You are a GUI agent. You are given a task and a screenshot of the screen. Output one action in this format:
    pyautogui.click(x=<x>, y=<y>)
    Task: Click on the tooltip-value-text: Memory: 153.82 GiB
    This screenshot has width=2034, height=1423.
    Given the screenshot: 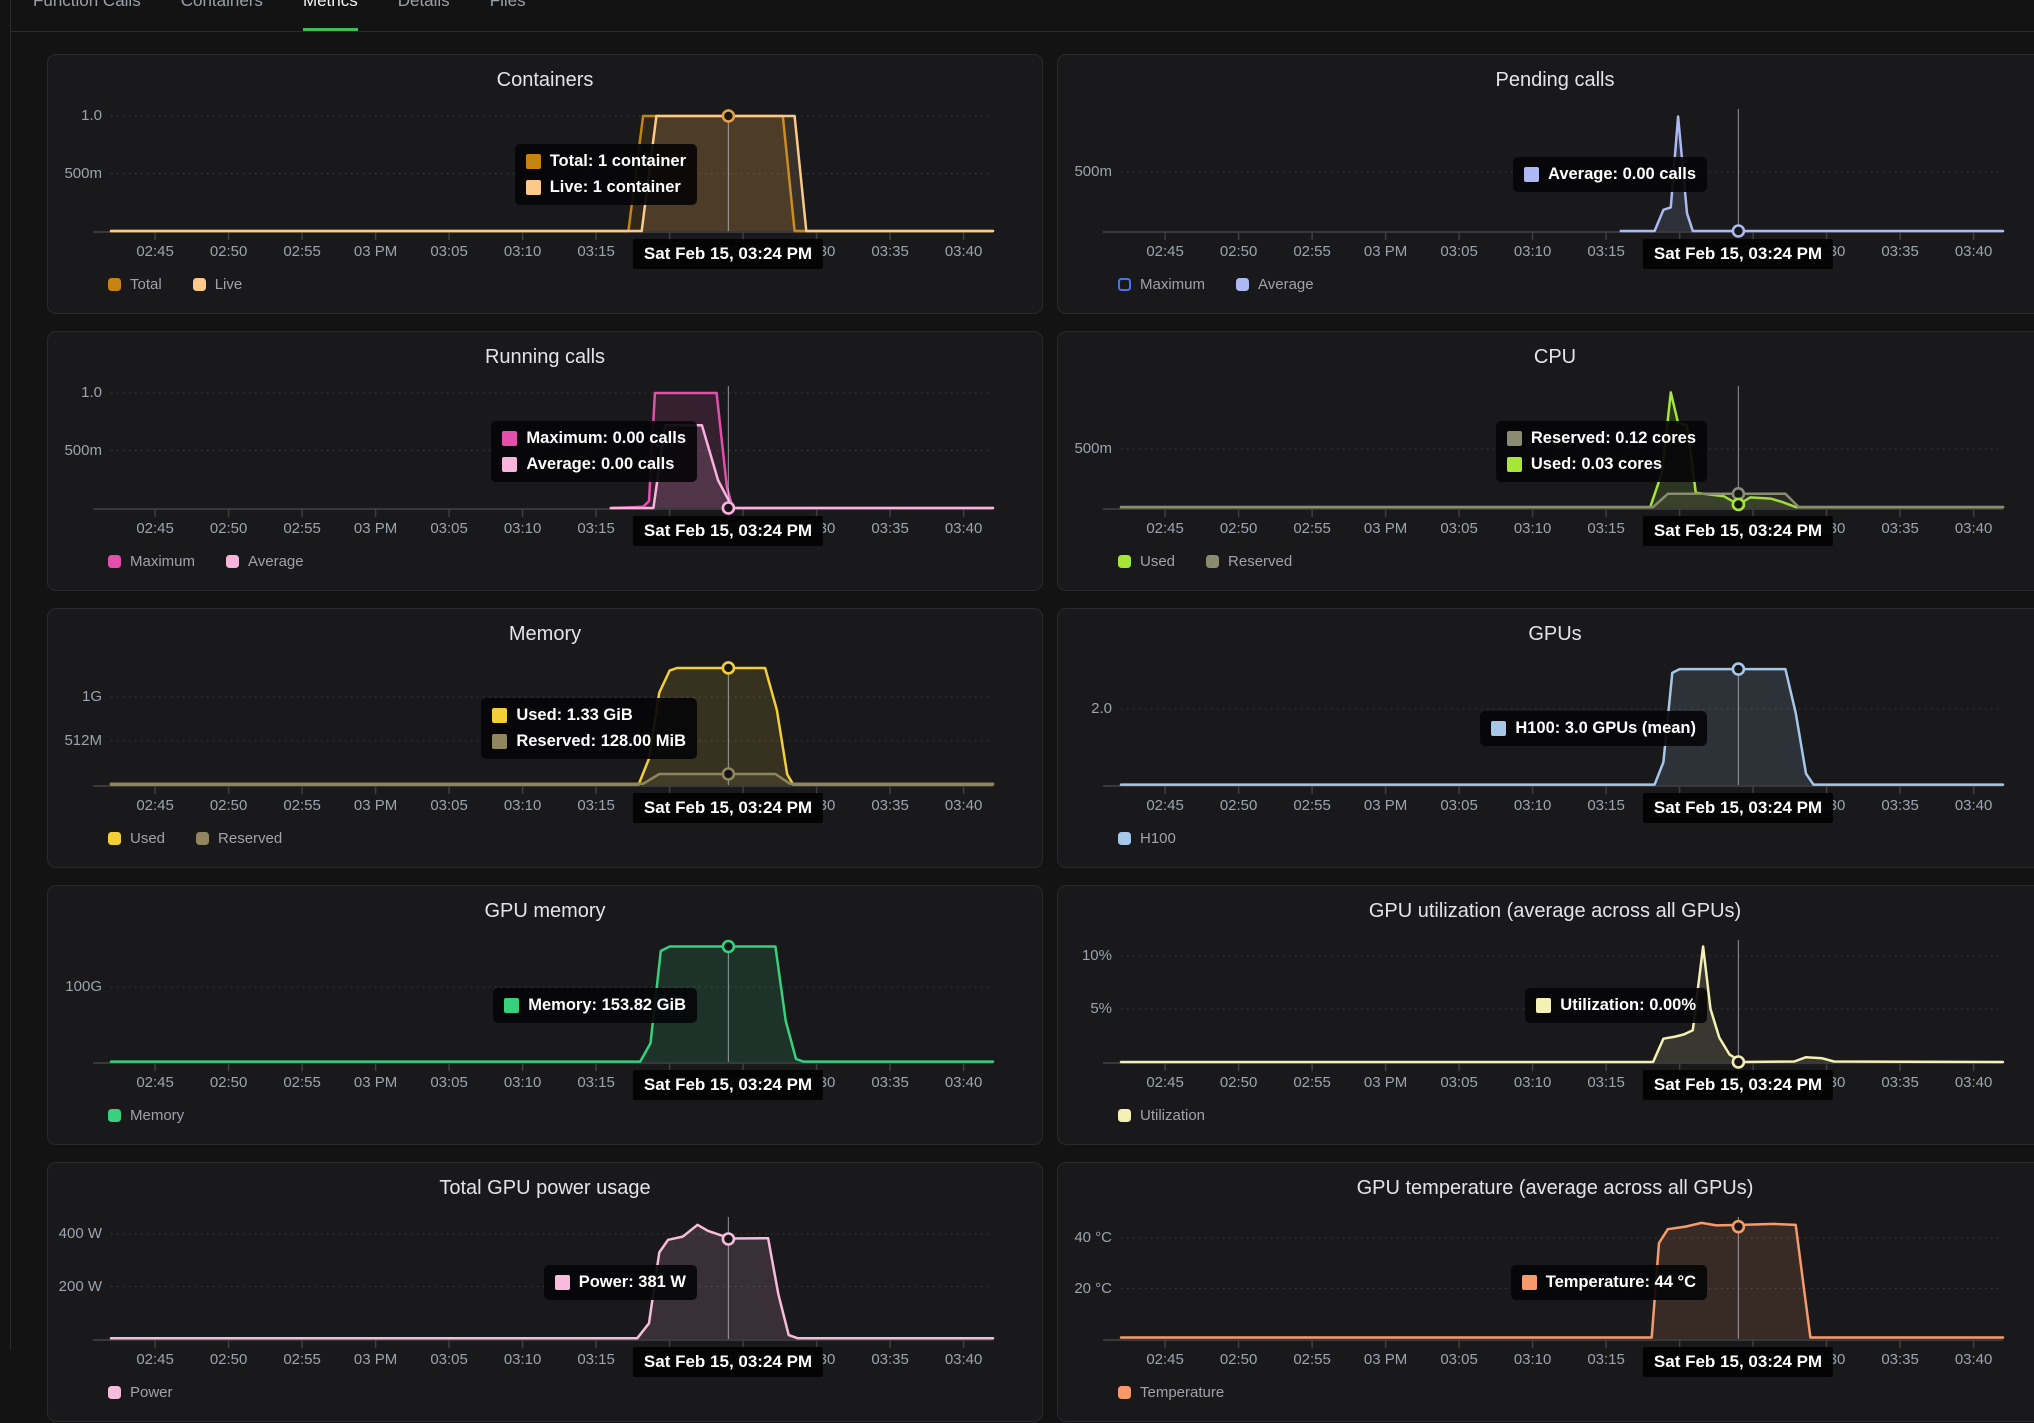 What is the action you would take?
    pyautogui.click(x=607, y=1005)
    